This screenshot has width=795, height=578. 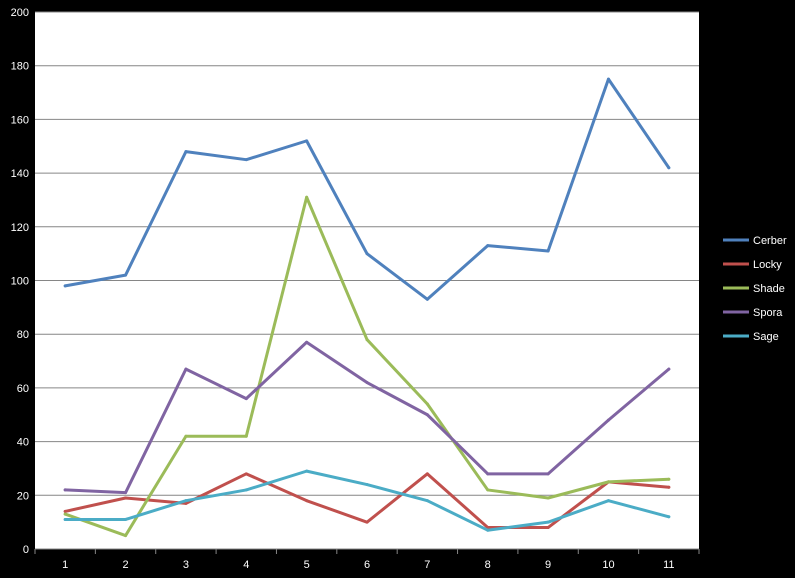 What do you see at coordinates (186, 565) in the screenshot?
I see `x-tick-label: 3` at bounding box center [186, 565].